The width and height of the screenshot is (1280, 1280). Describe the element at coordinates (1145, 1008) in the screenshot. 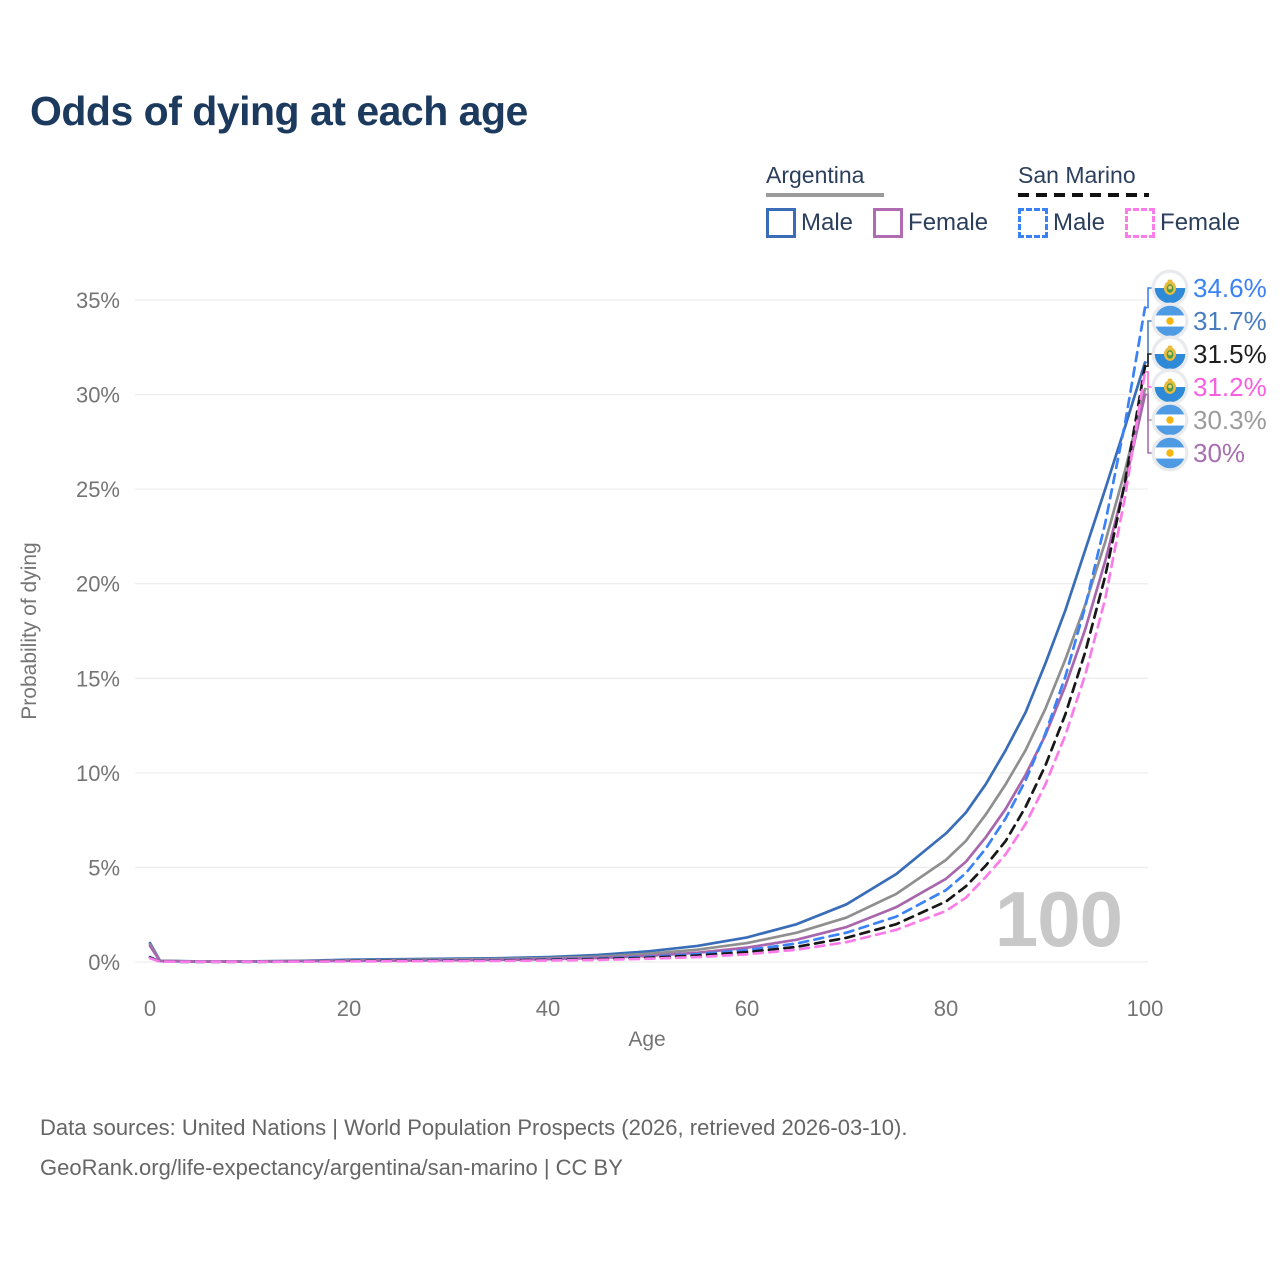

I see `x-tick-label: 100` at that location.